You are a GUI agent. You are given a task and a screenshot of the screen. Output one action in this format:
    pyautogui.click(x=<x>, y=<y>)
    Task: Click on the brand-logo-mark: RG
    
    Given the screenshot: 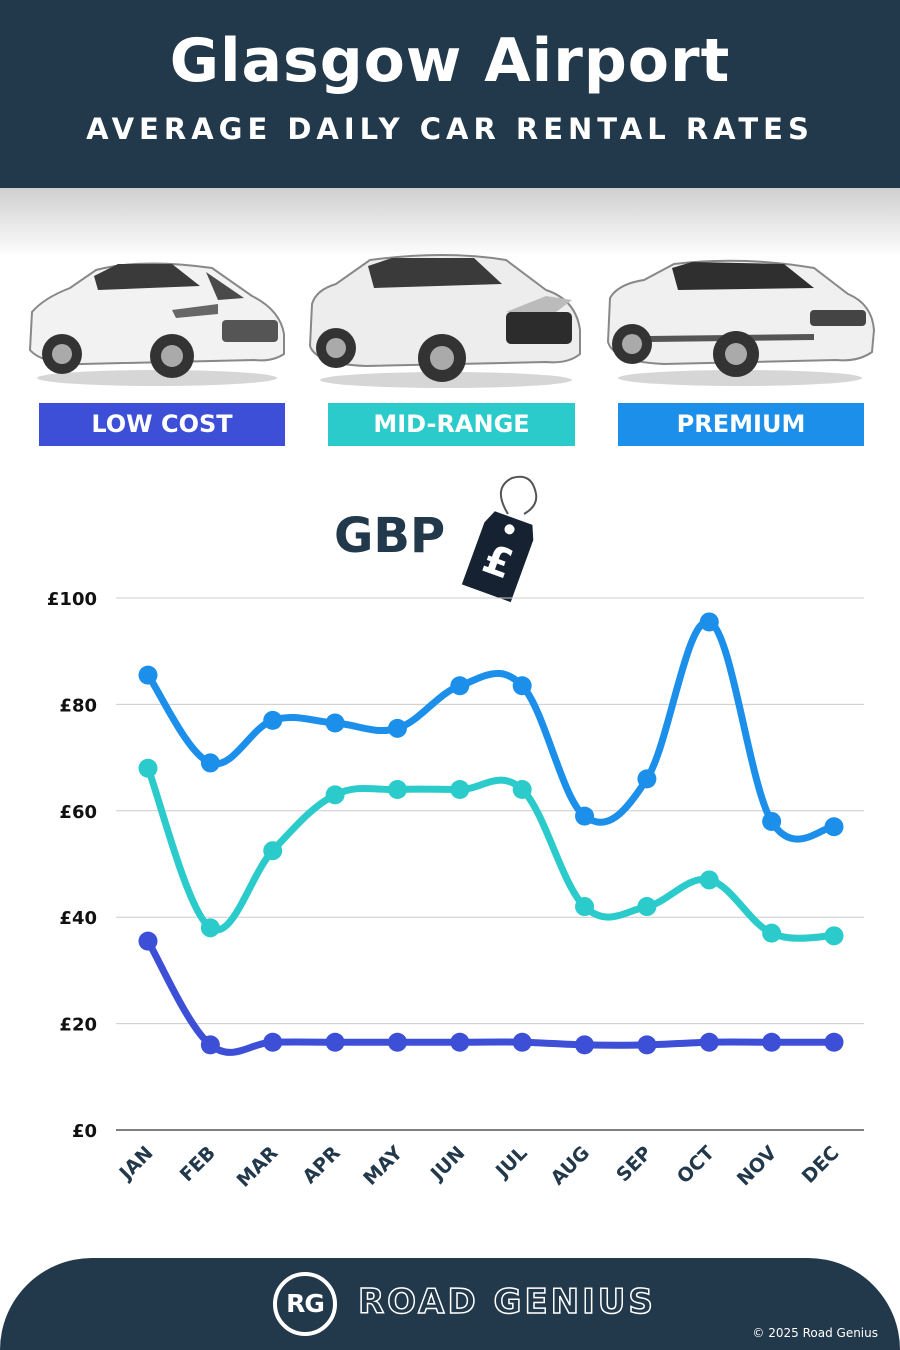 What is the action you would take?
    pyautogui.click(x=305, y=1304)
    